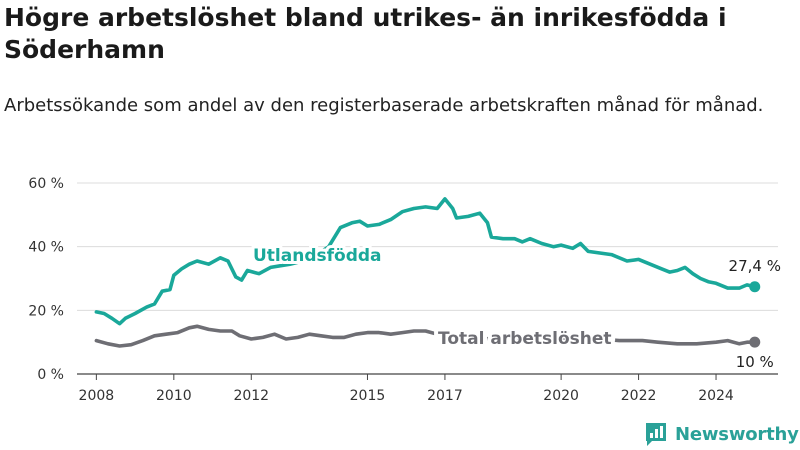 The image size is (800, 450). What do you see at coordinates (561, 396) in the screenshot?
I see `x-tick-label: 2020` at bounding box center [561, 396].